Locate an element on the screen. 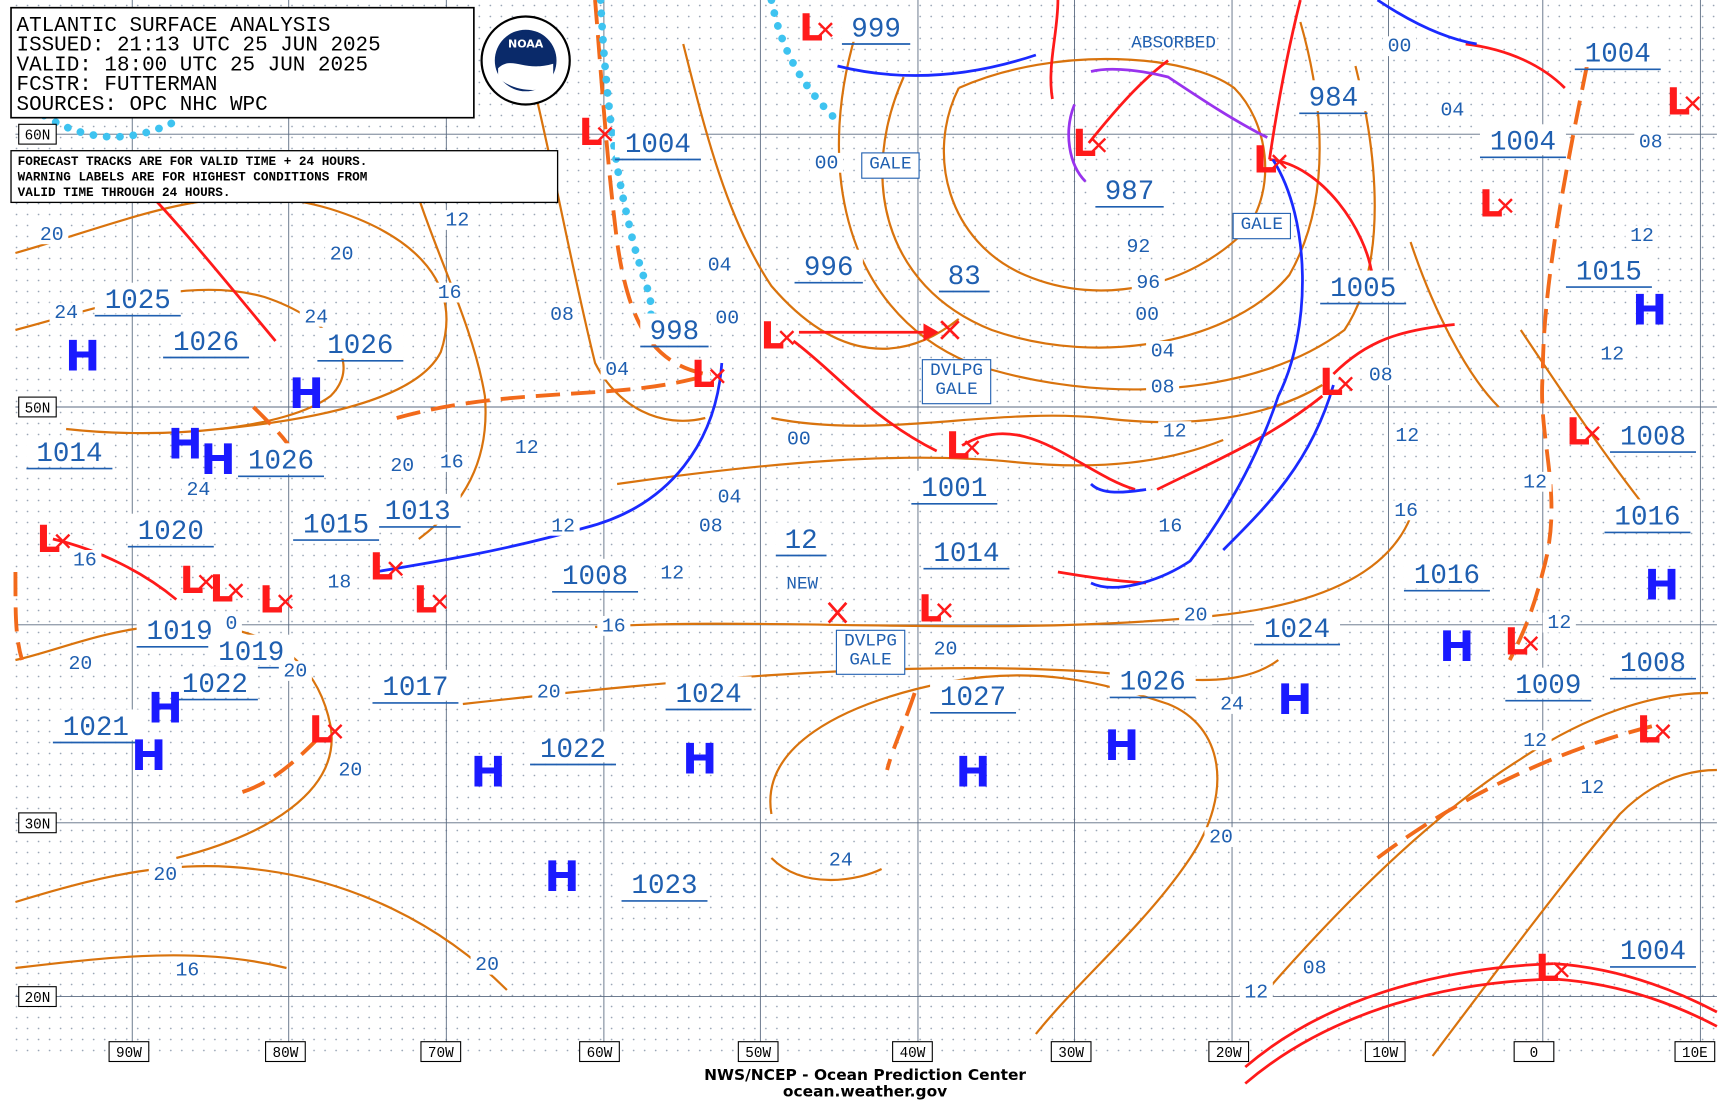 Image resolution: width=1728 pixels, height=1100 pixels. pressure-value: 12 is located at coordinates (801, 541).